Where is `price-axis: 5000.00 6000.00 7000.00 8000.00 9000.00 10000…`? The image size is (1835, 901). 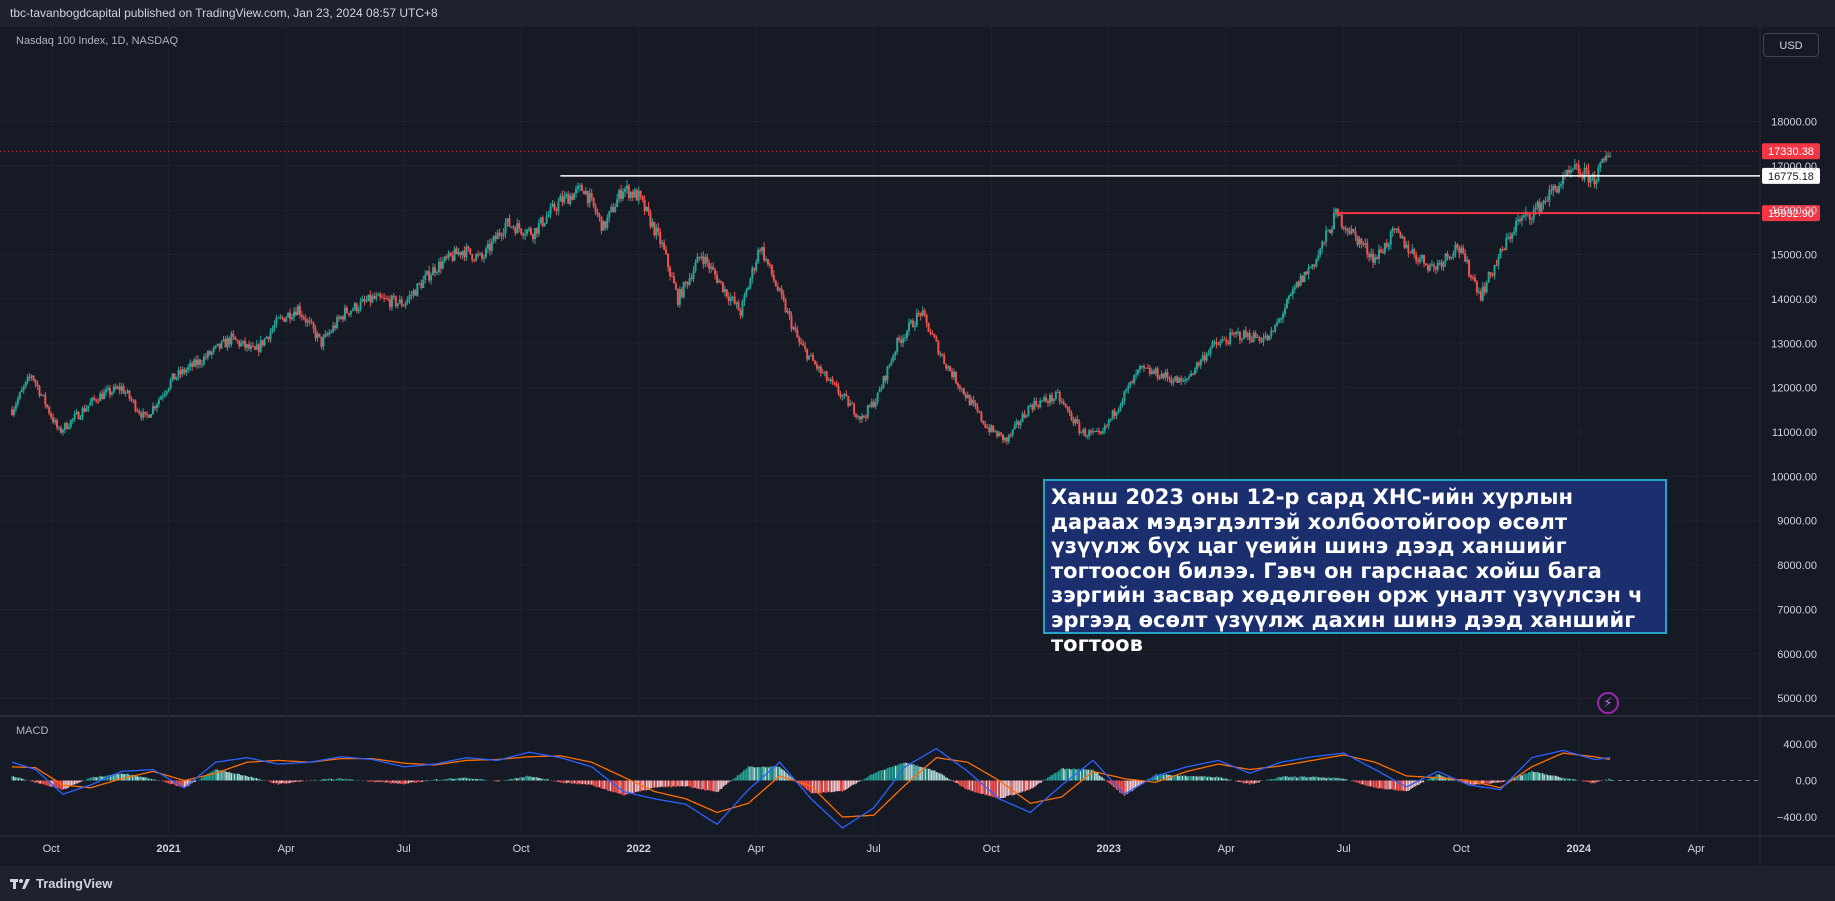 price-axis: 5000.00 6000.00 7000.00 8000.00 9000.00 10000… is located at coordinates (1794, 470).